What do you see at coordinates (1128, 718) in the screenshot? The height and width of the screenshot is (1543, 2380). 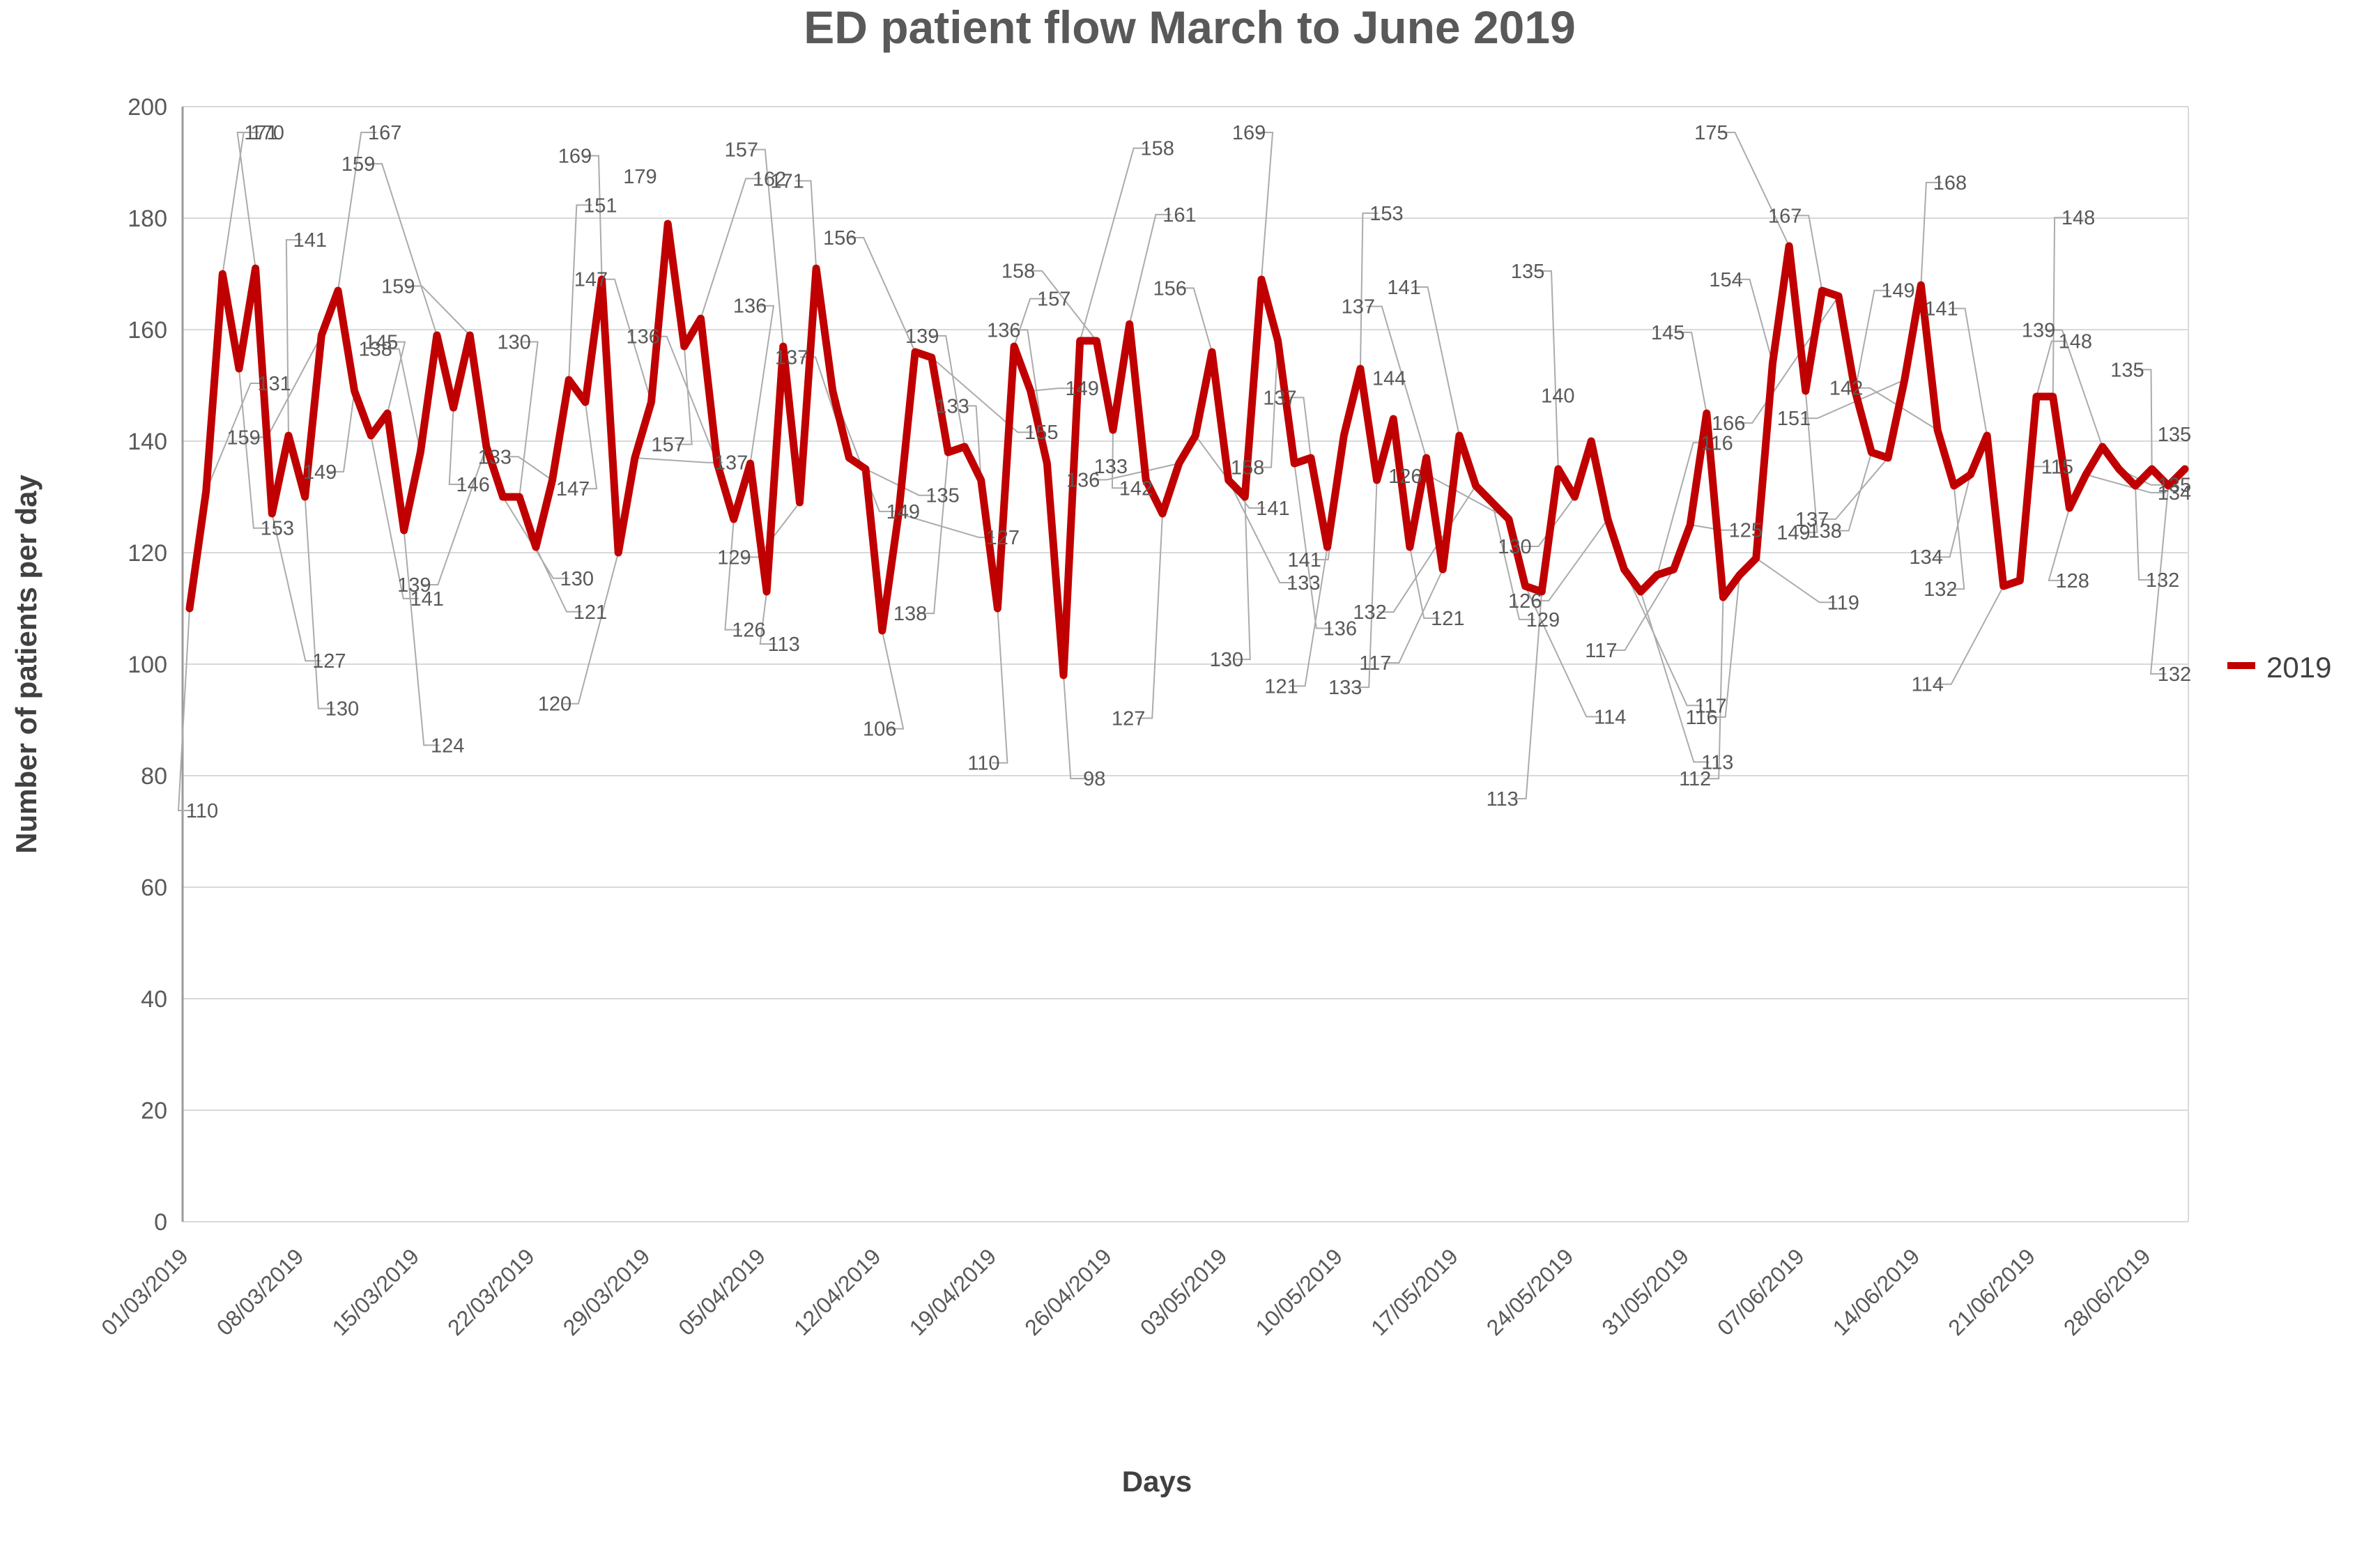 I see `data-label: 127` at bounding box center [1128, 718].